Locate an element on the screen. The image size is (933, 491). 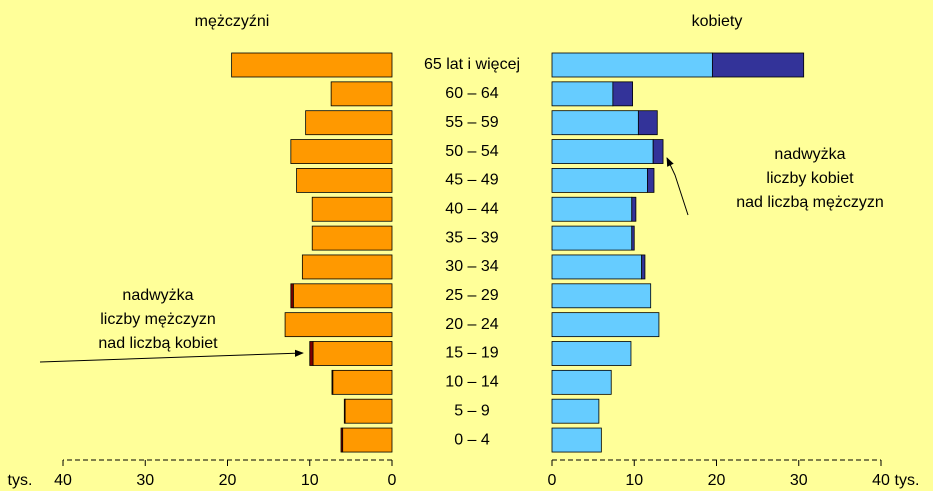
category-label: 45 – 49 is located at coordinates (471, 180).